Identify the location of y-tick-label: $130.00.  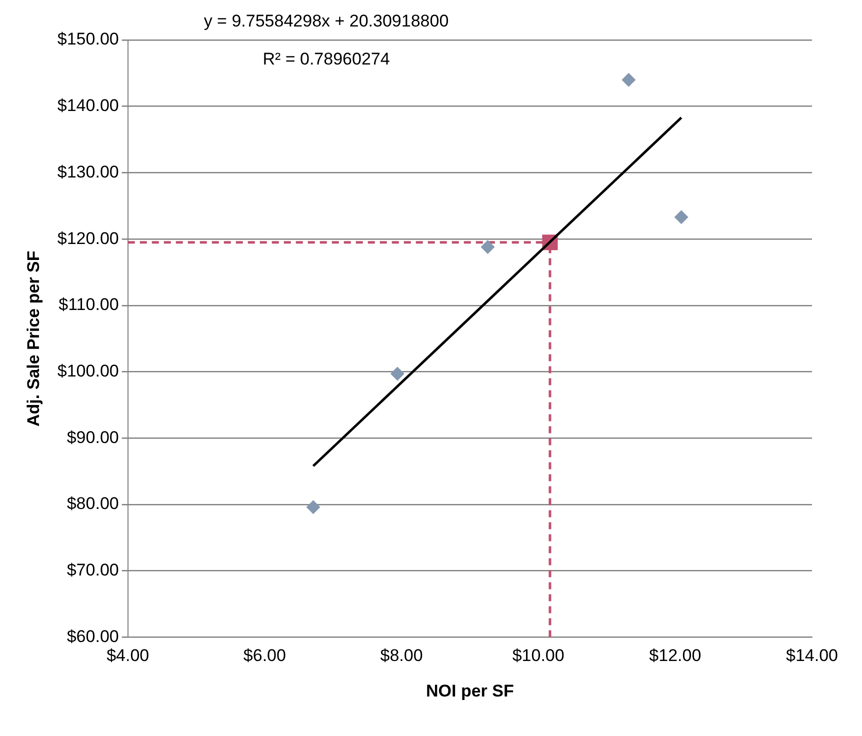
(88, 172).